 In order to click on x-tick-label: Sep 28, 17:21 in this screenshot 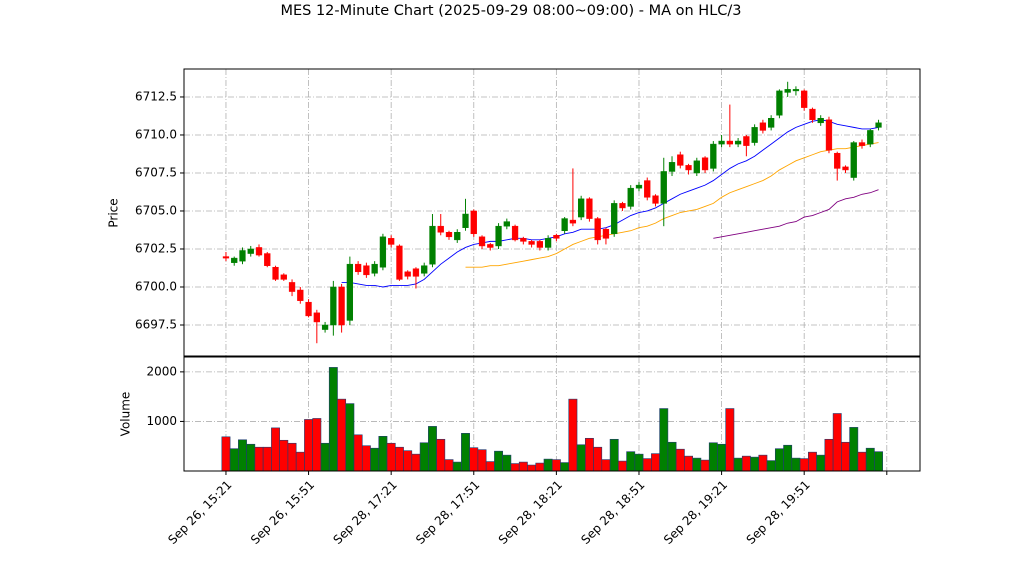, I will do `click(365, 512)`.